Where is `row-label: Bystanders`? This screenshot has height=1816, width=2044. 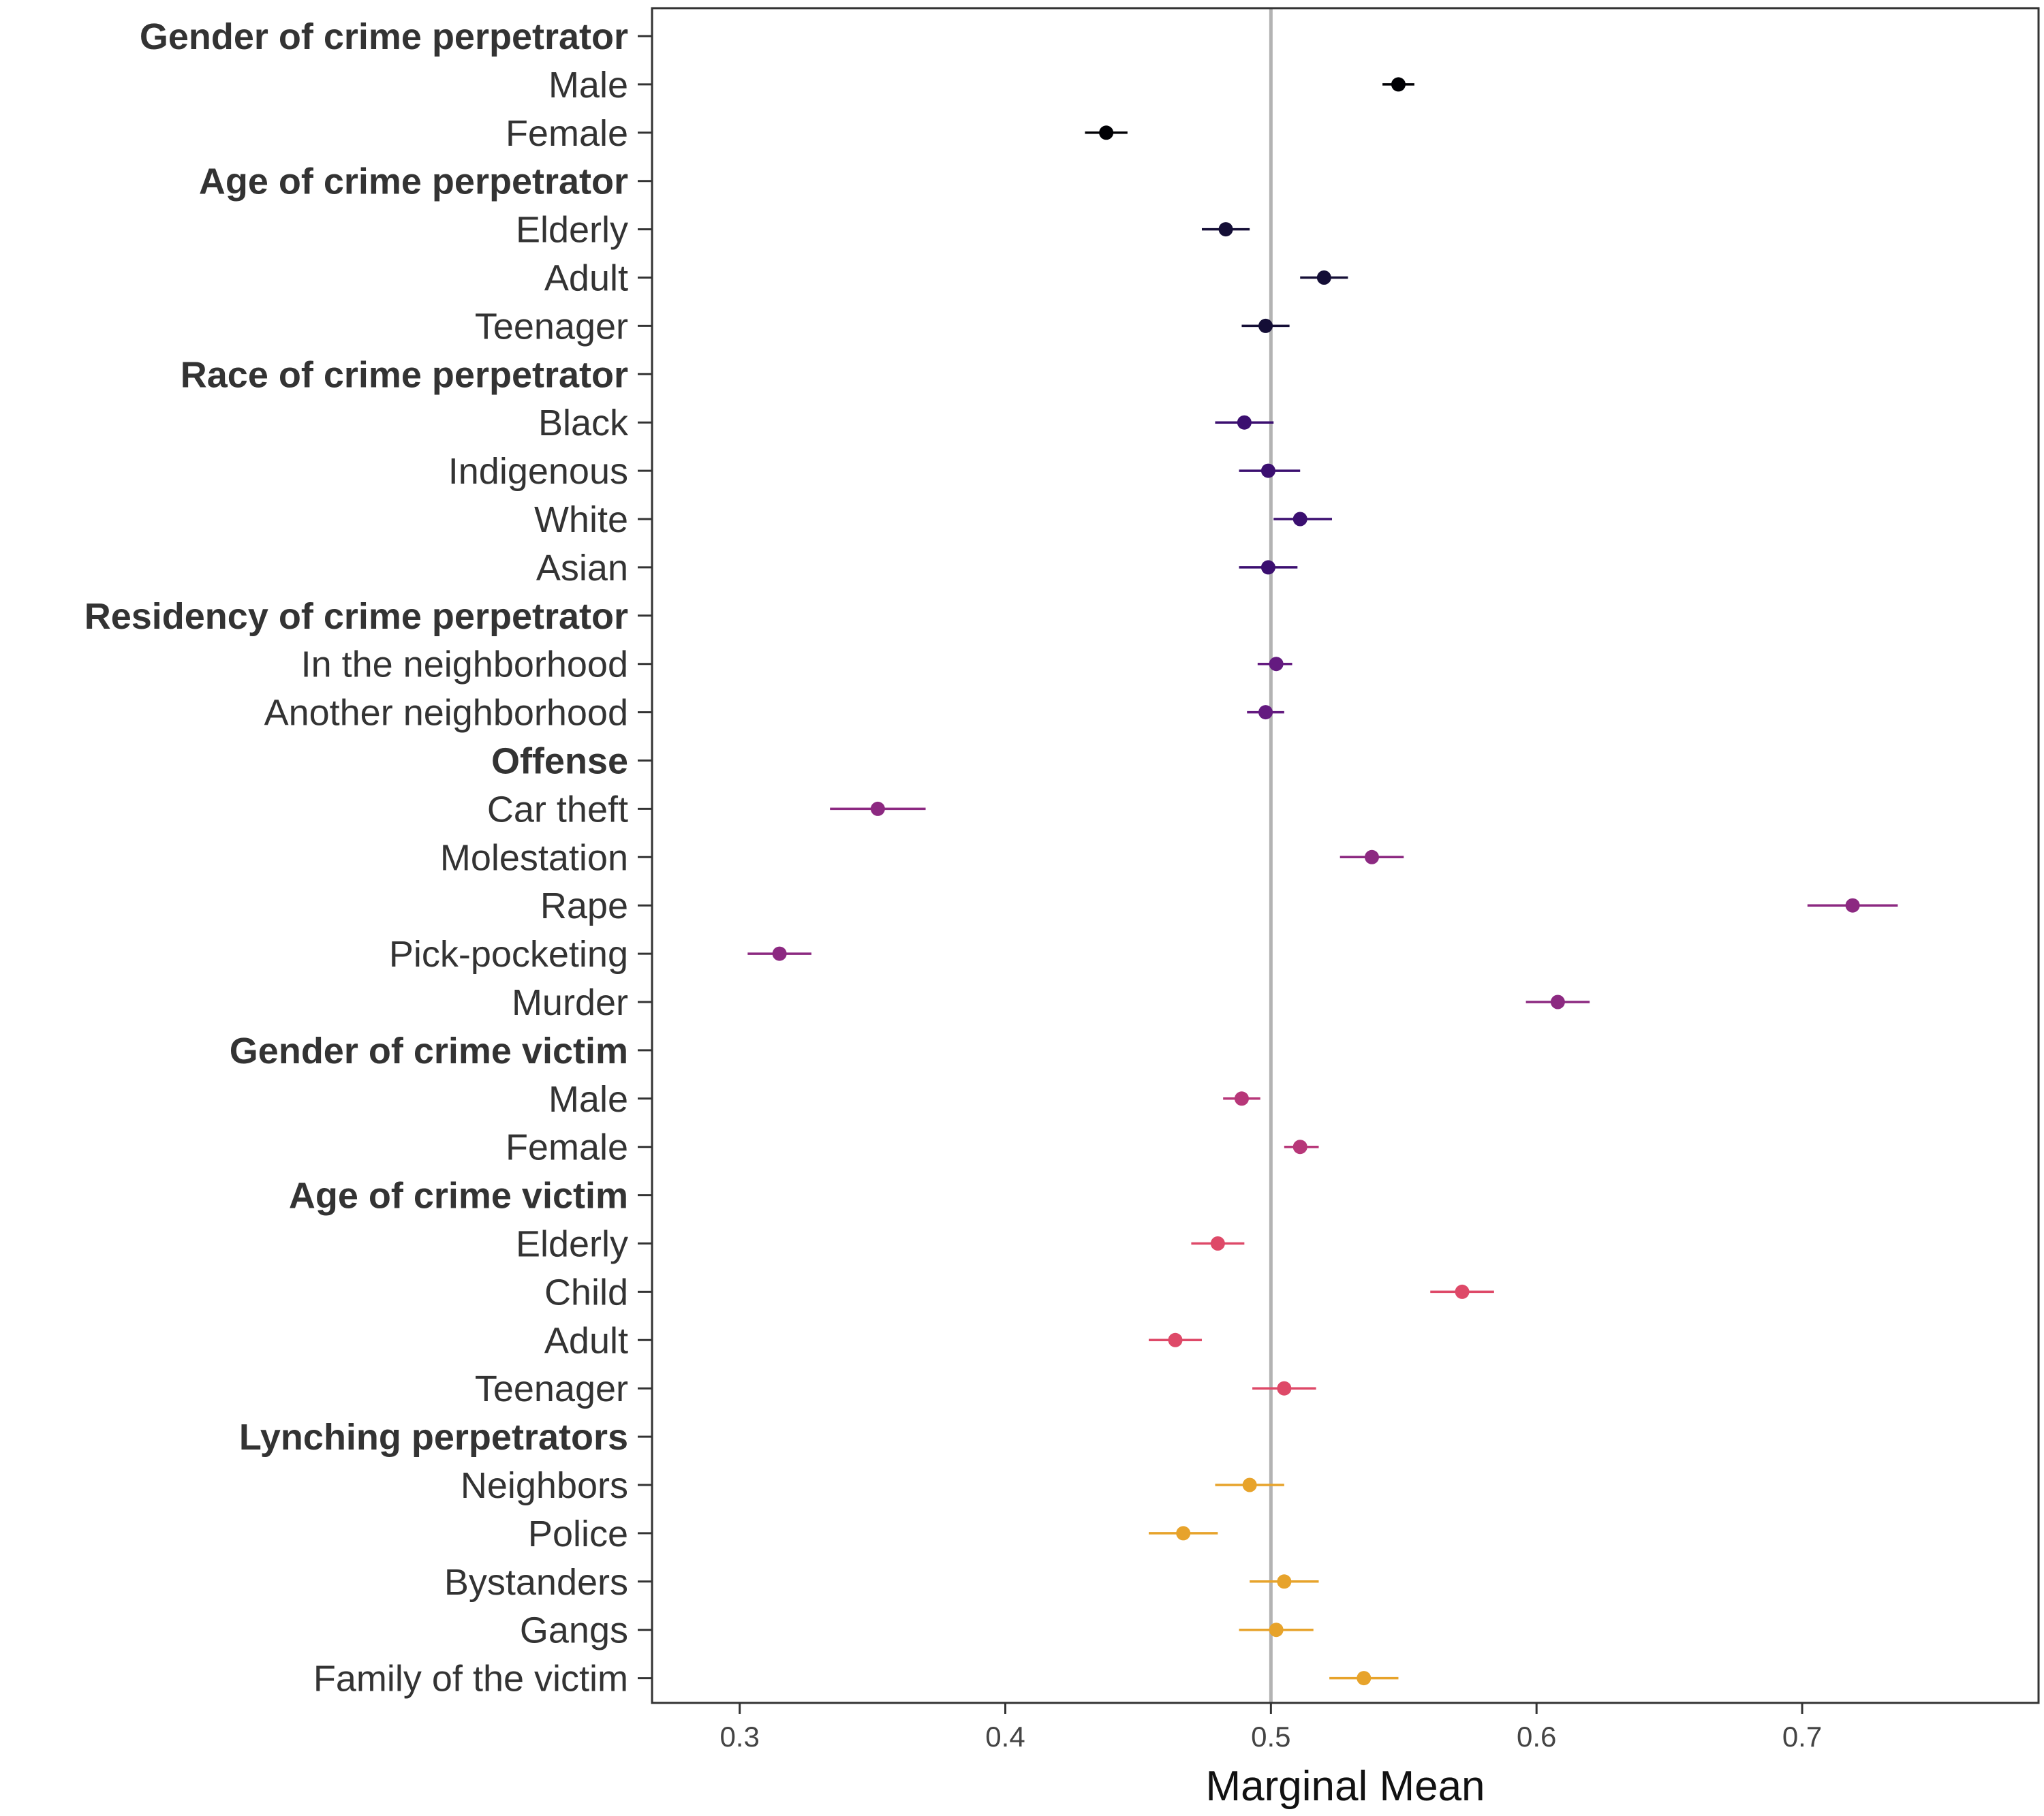 row-label: Bystanders is located at coordinates (536, 1582).